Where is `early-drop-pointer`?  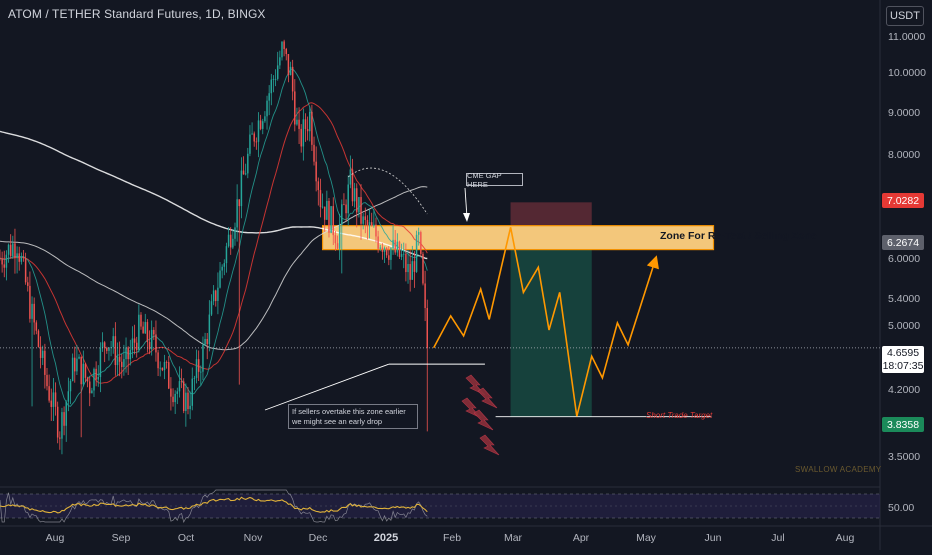 early-drop-pointer is located at coordinates (326, 387).